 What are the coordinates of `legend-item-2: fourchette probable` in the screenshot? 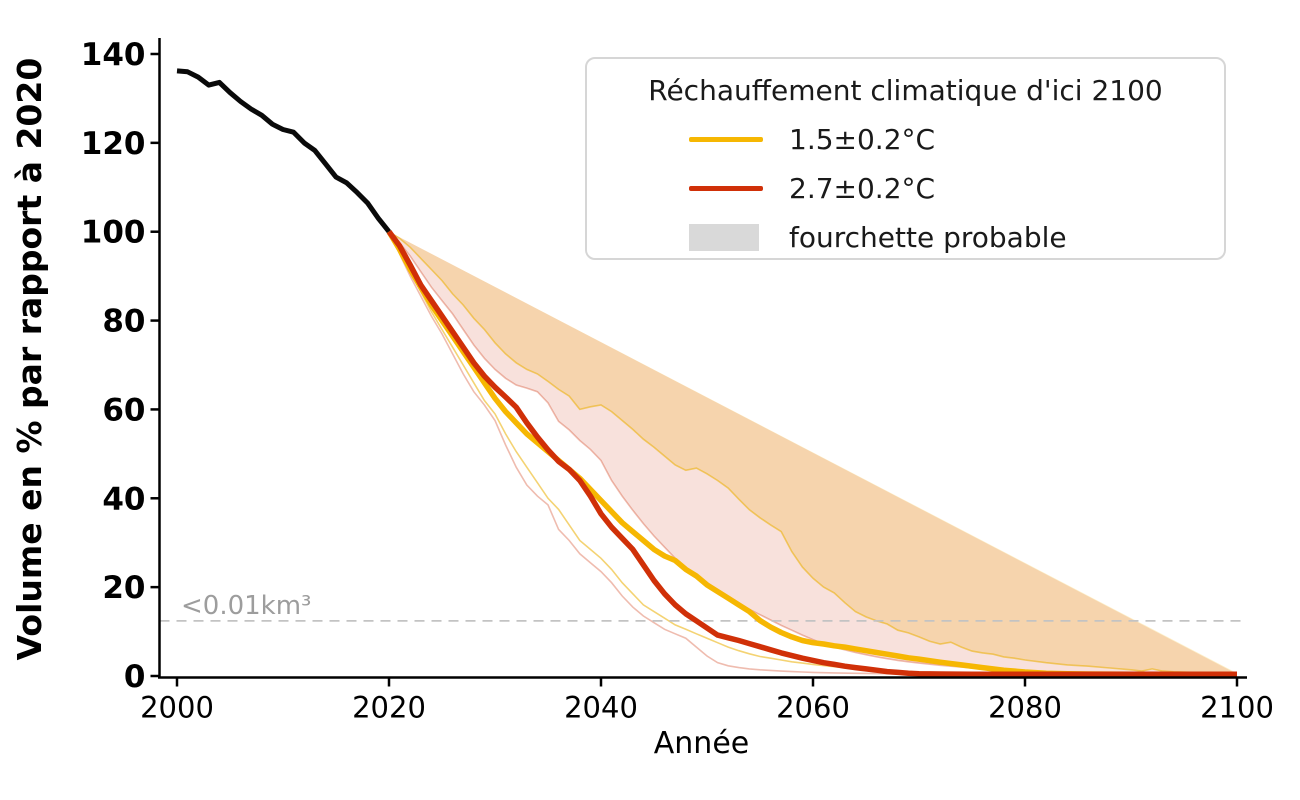 It's located at (905, 237).